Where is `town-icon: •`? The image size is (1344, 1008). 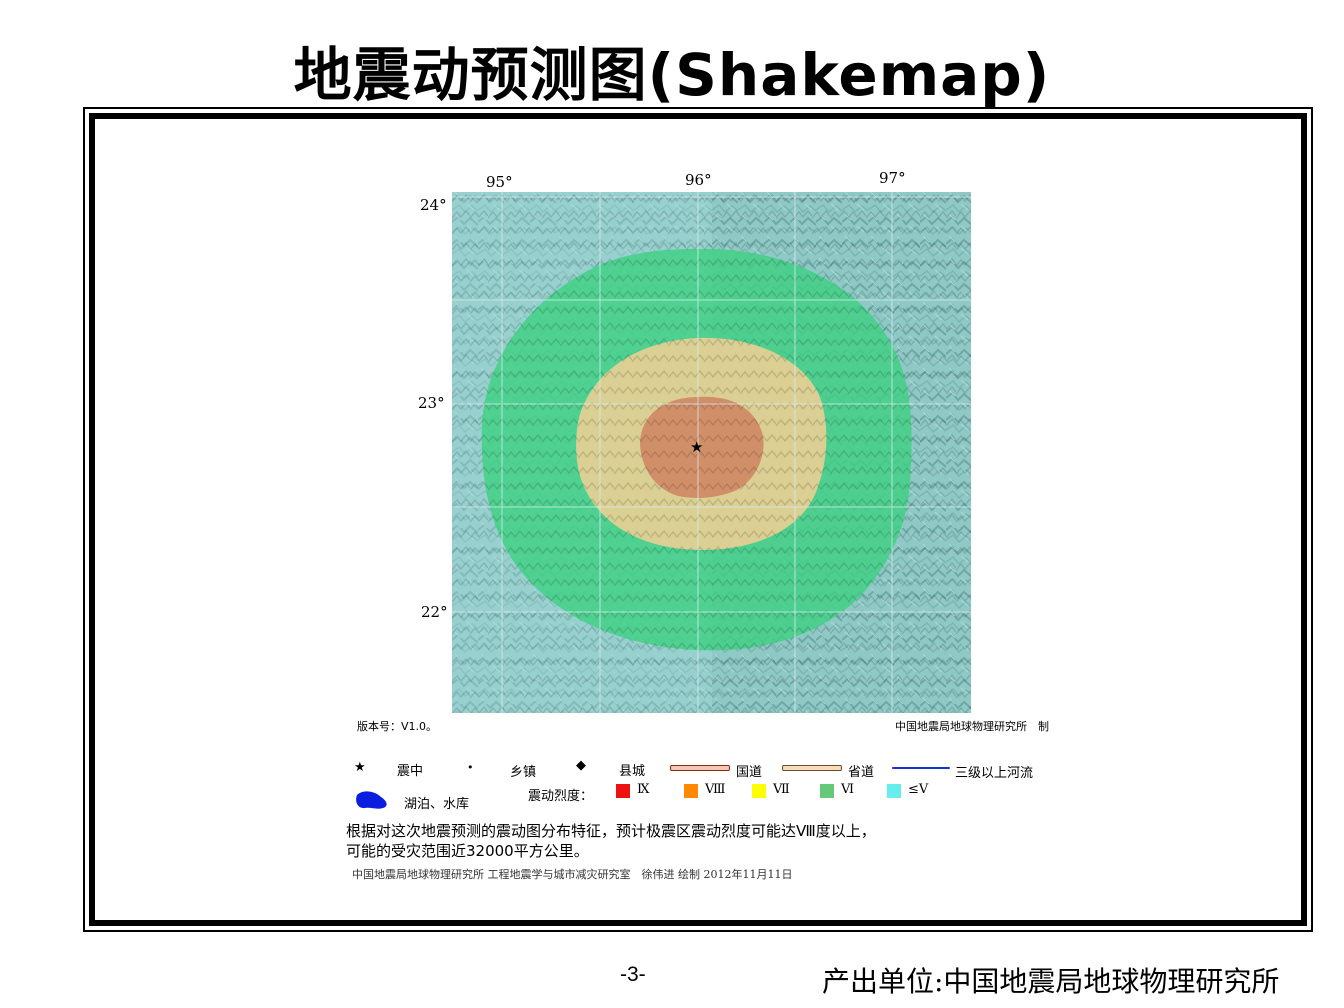
town-icon: • is located at coordinates (470, 767).